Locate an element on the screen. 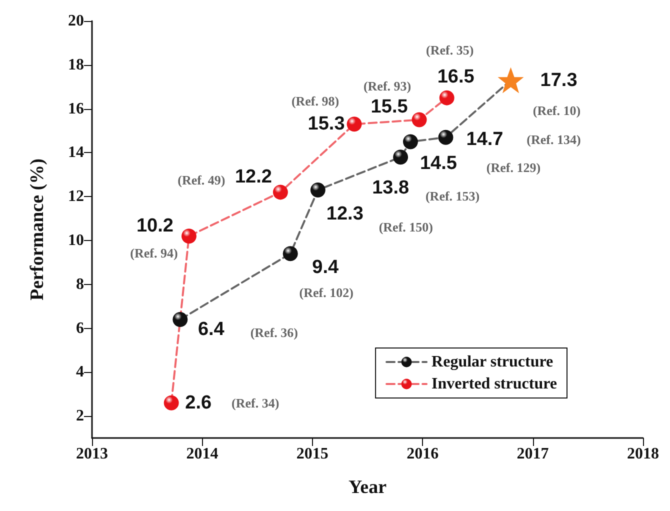 Image resolution: width=670 pixels, height=511 pixels. x-tick-label: 2013 is located at coordinates (92, 454).